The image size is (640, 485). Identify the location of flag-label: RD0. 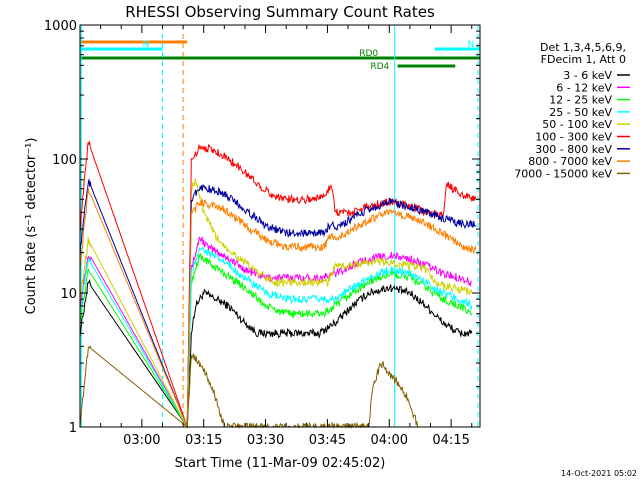
(368, 54).